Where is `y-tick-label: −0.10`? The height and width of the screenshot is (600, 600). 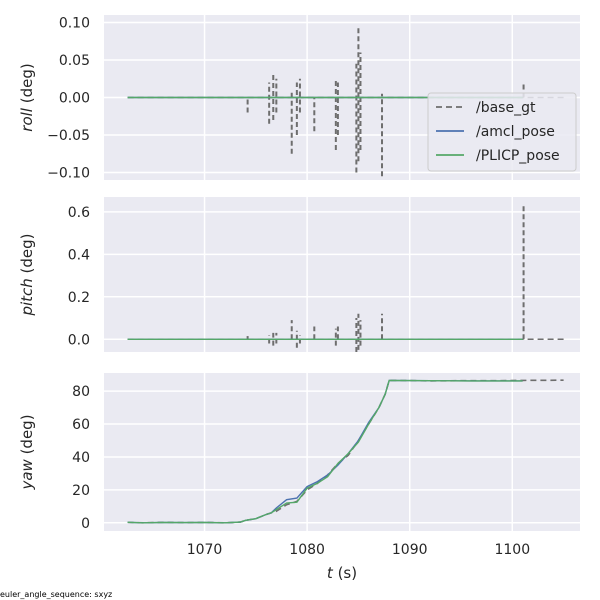
y-tick-label: −0.10 is located at coordinates (68, 174).